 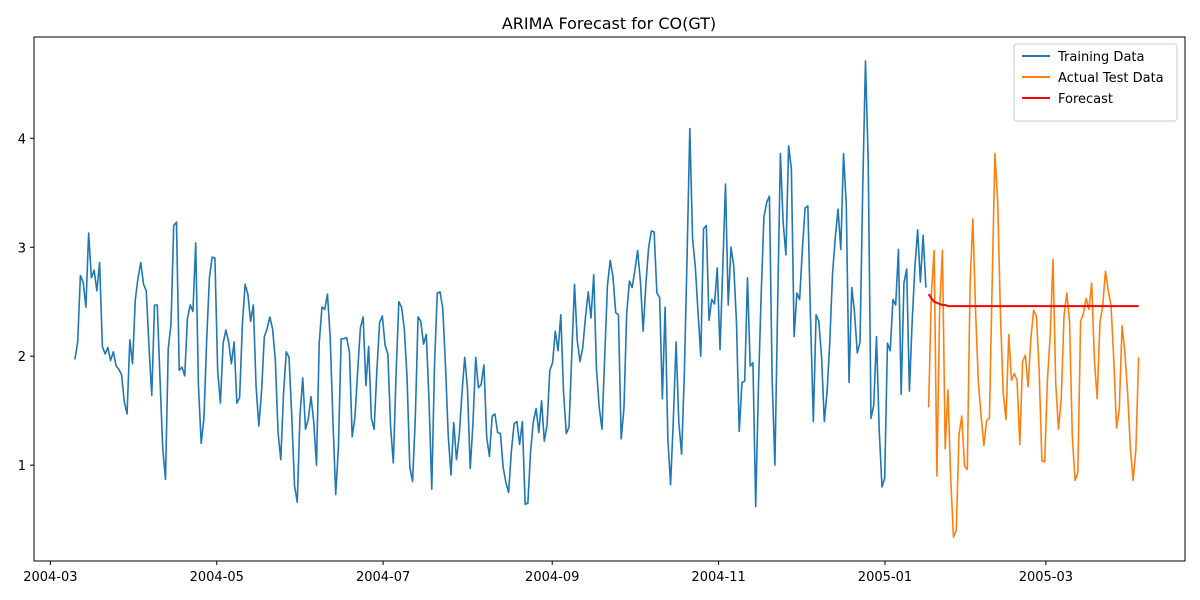 I want to click on legend-label: Forecast, so click(x=1085, y=99).